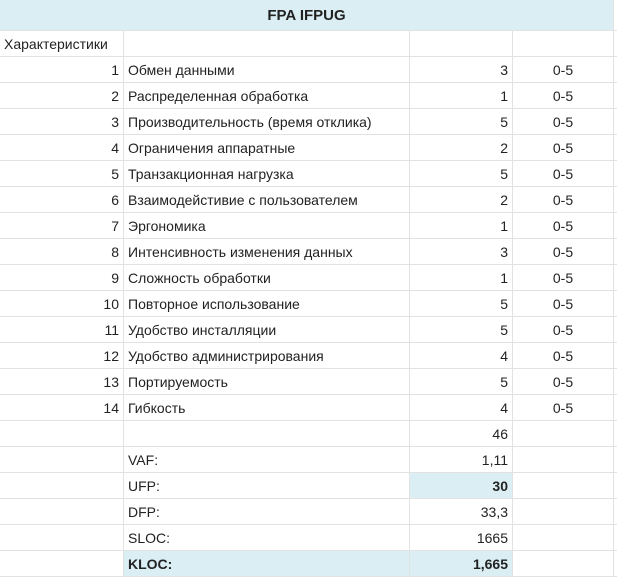 This screenshot has height=580, width=617. What do you see at coordinates (267, 304) in the screenshot?
I see `characteristic-name-cell: Повторное использование` at bounding box center [267, 304].